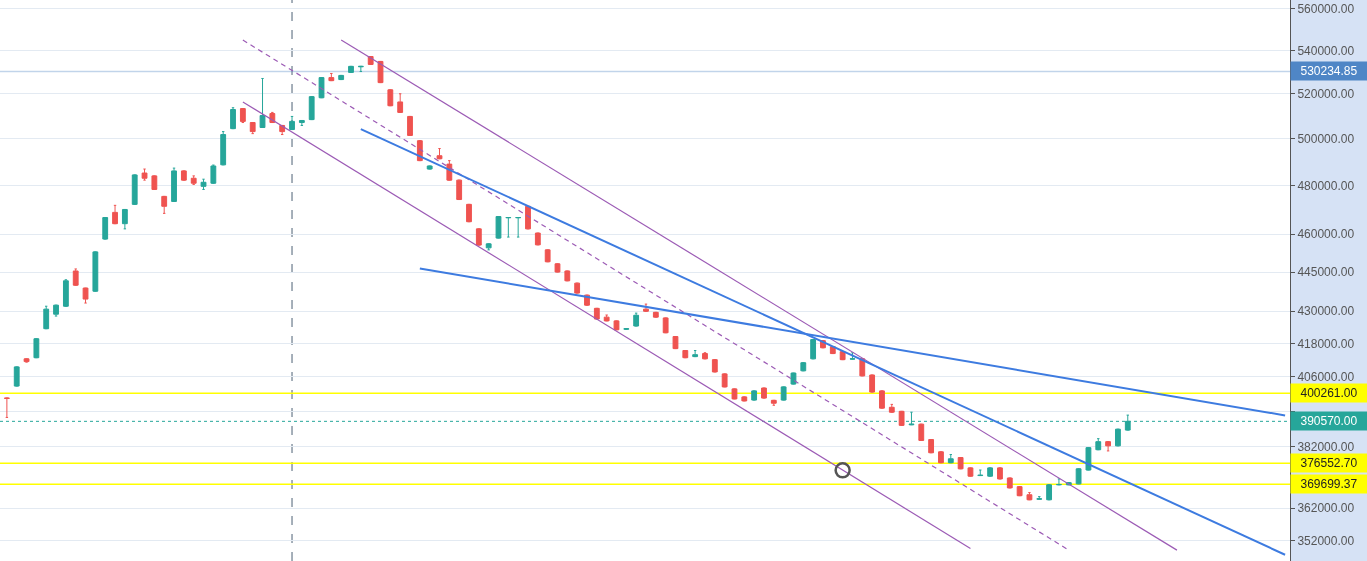 This screenshot has width=1367, height=561. What do you see at coordinates (1329, 484) in the screenshot?
I see `ref-line-label: 369699.37` at bounding box center [1329, 484].